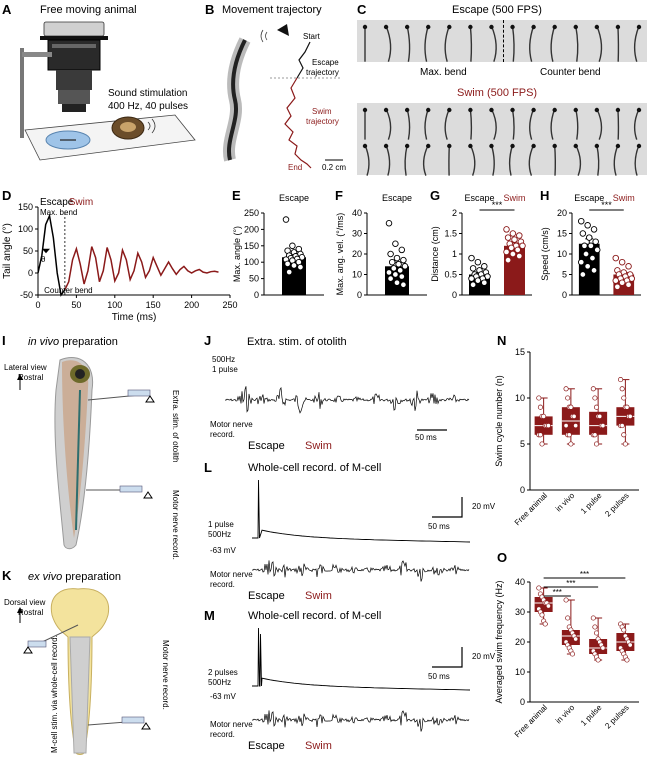  I want to click on panel-g-chart: 0 0.5 1 1.5 2 Distance (cm) Escape Swim***, so click(481, 246).